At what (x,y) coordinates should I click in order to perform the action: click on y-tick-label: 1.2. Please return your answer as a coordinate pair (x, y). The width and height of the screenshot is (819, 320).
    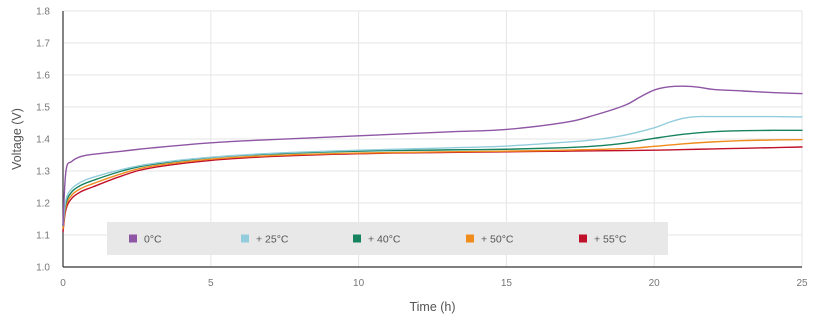
    Looking at the image, I should click on (43, 204).